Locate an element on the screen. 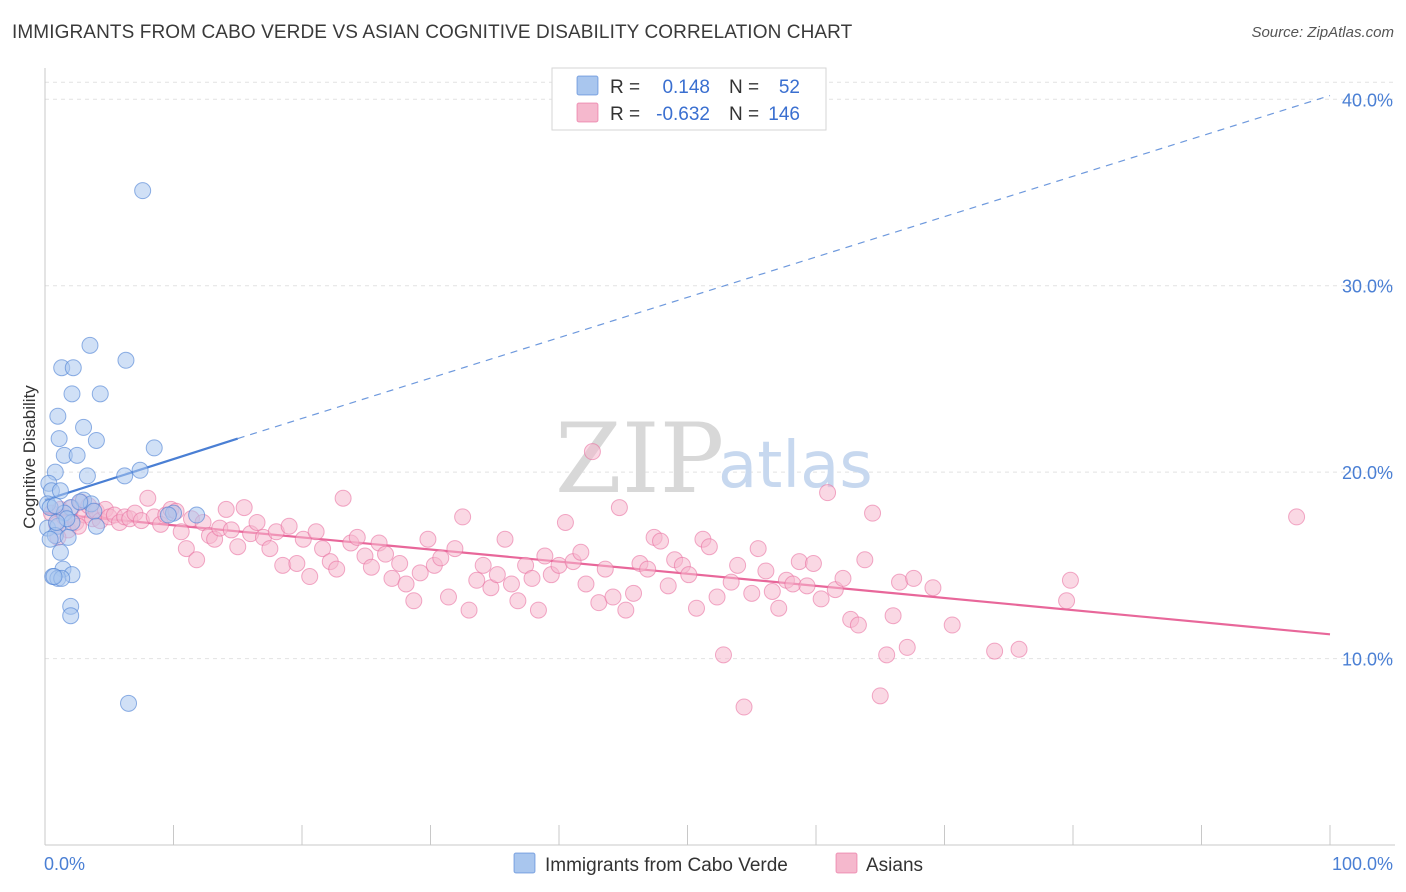  legend-r-value-1: 0.148 is located at coordinates (686, 87).